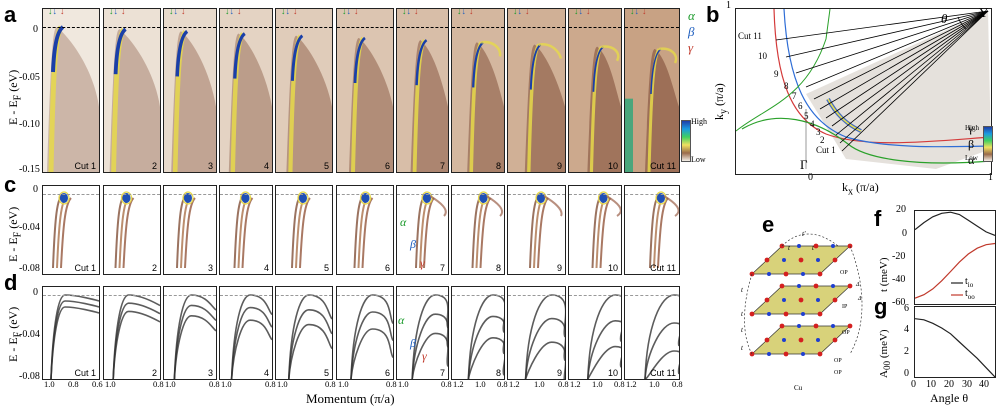 The height and width of the screenshot is (409, 1000). What do you see at coordinates (10, 14) in the screenshot?
I see `panel-label-a: a` at bounding box center [10, 14].